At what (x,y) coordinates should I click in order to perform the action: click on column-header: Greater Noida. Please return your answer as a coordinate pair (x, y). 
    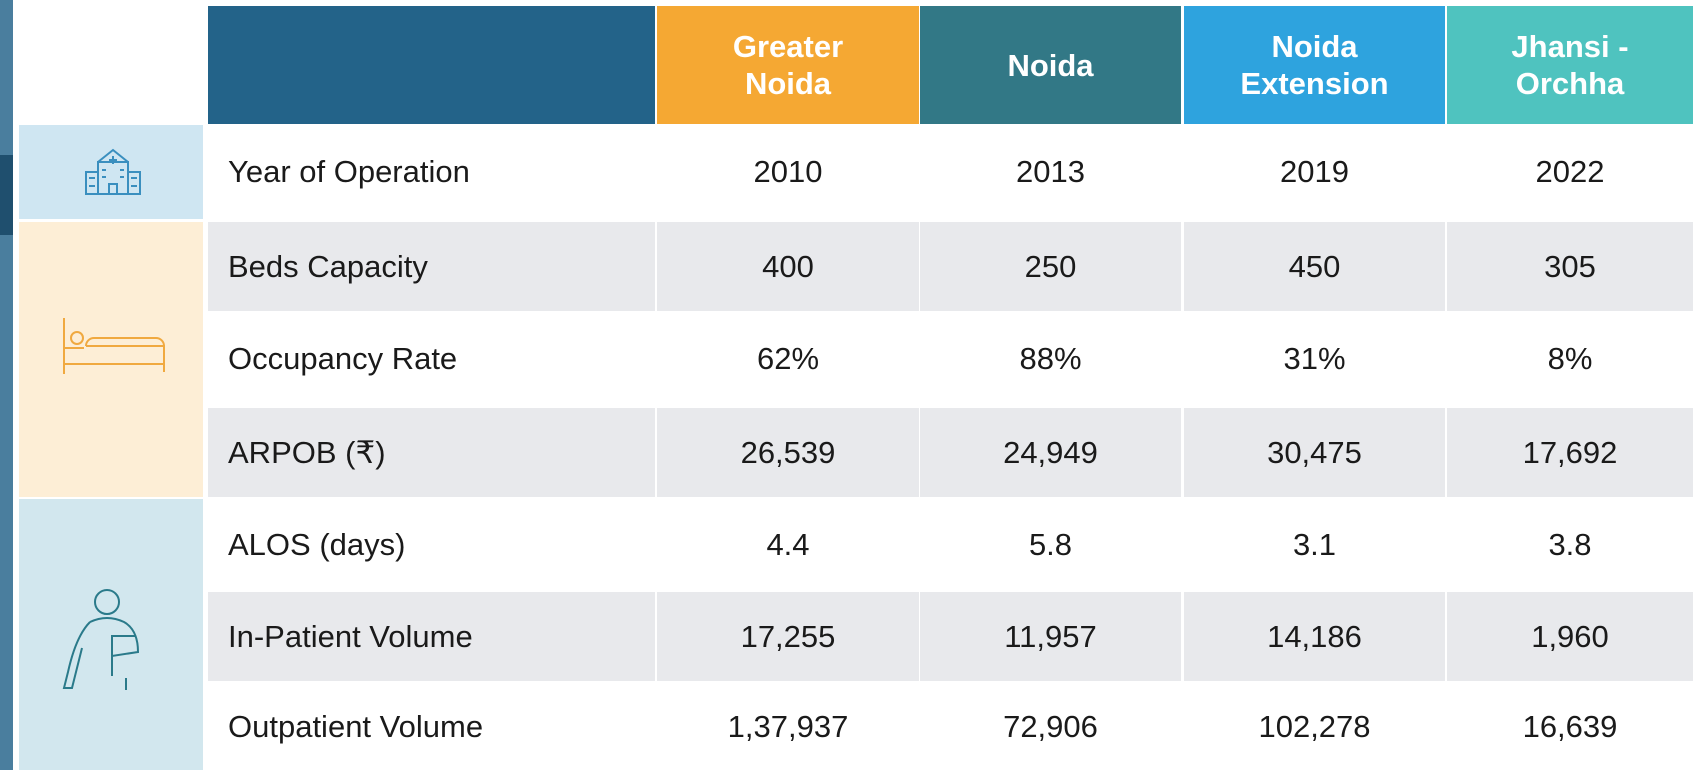
    Looking at the image, I should click on (788, 65).